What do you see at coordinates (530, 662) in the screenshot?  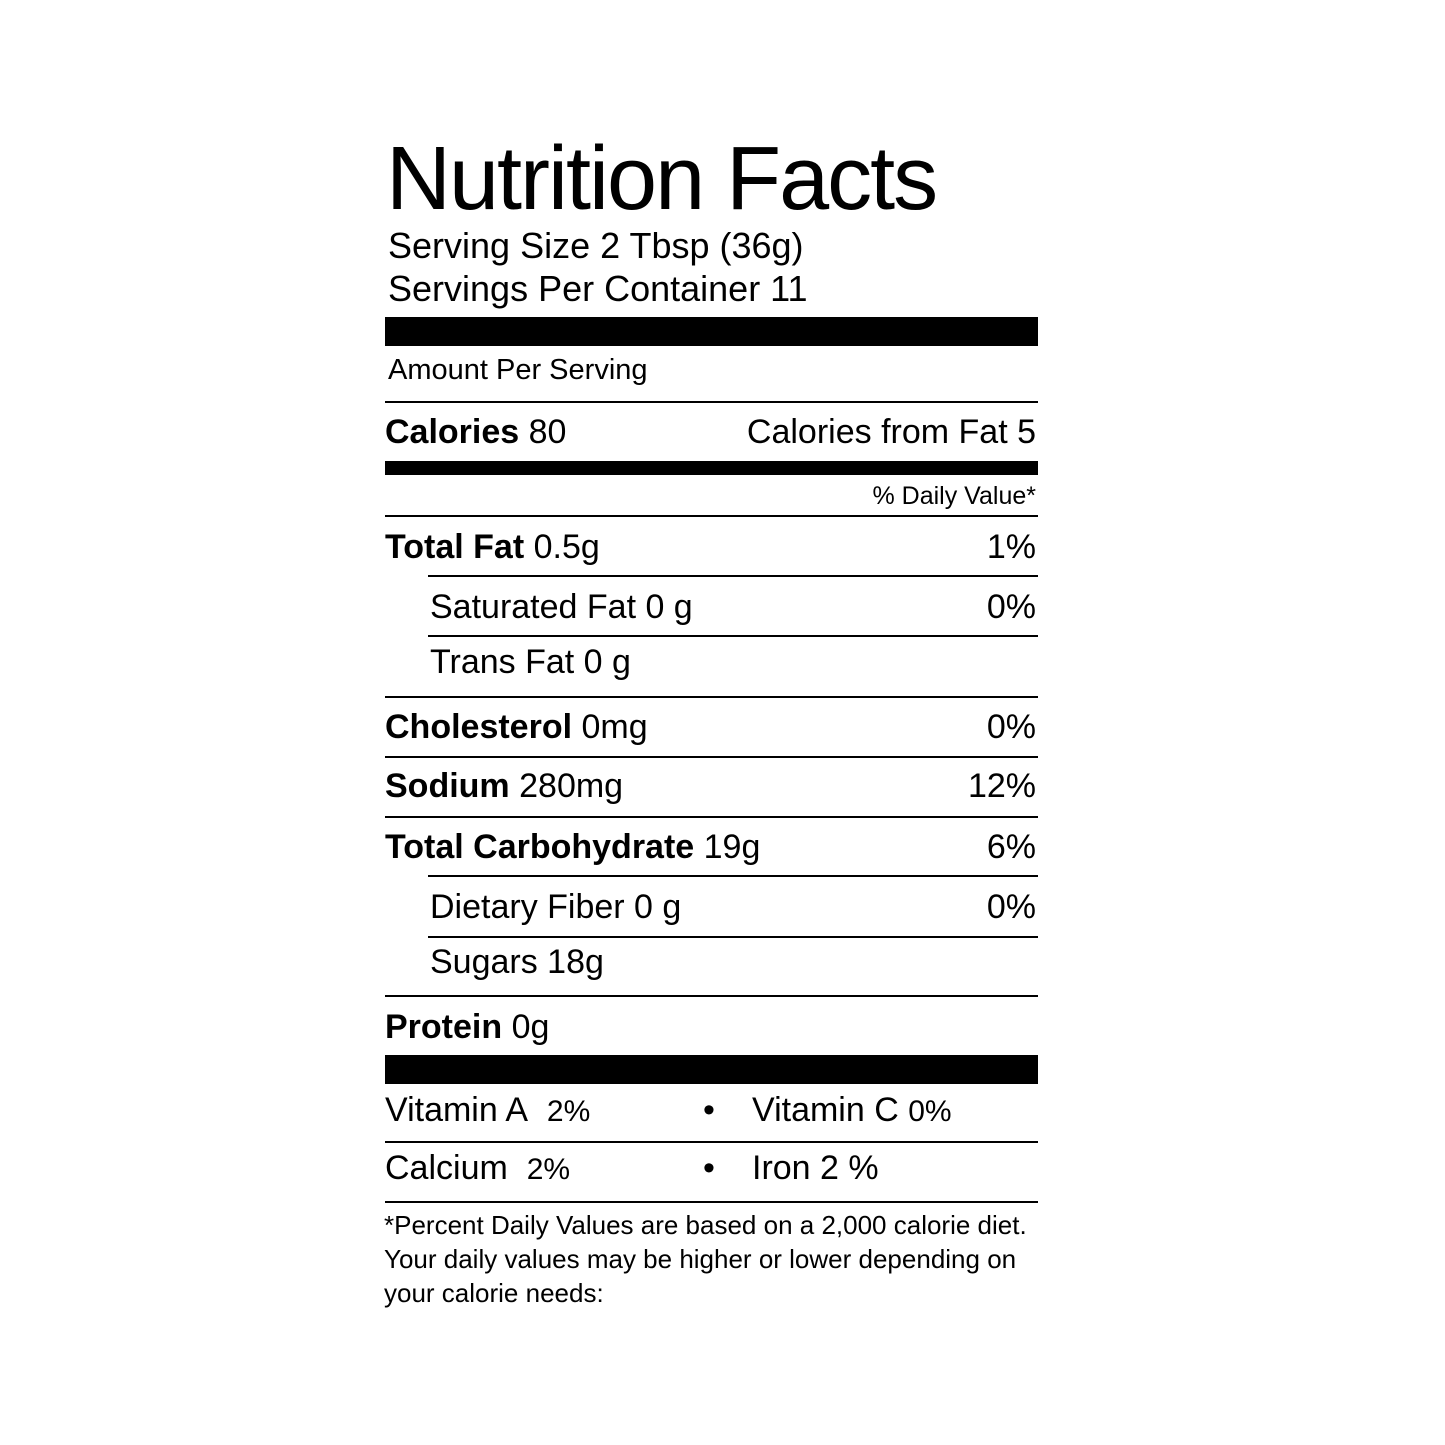 I see `trans-fat: Trans Fat 0 g` at bounding box center [530, 662].